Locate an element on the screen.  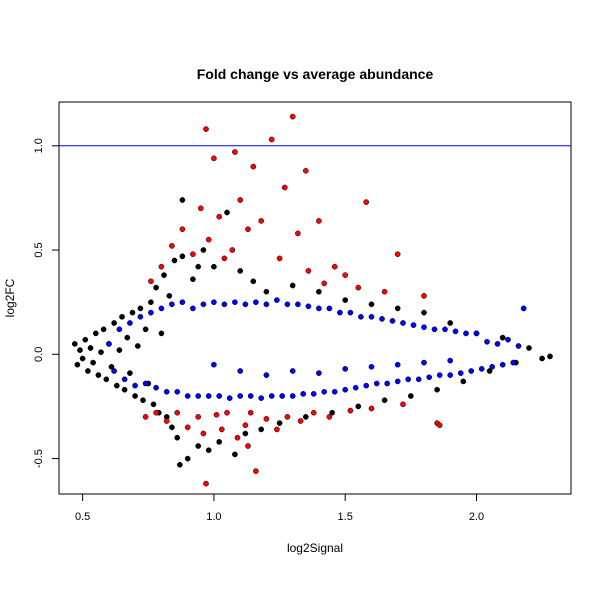
y-axis: -0.5 0.0 0.5 1.0 is located at coordinates (46, 303).